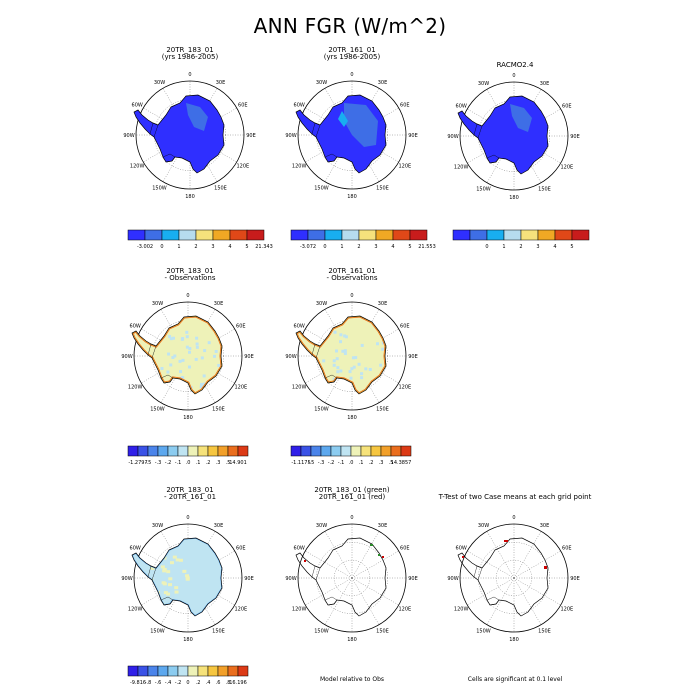  What do you see at coordinates (190, 490) in the screenshot?
I see `panel-6-title-line1: 20TR_183_01` at bounding box center [190, 490].